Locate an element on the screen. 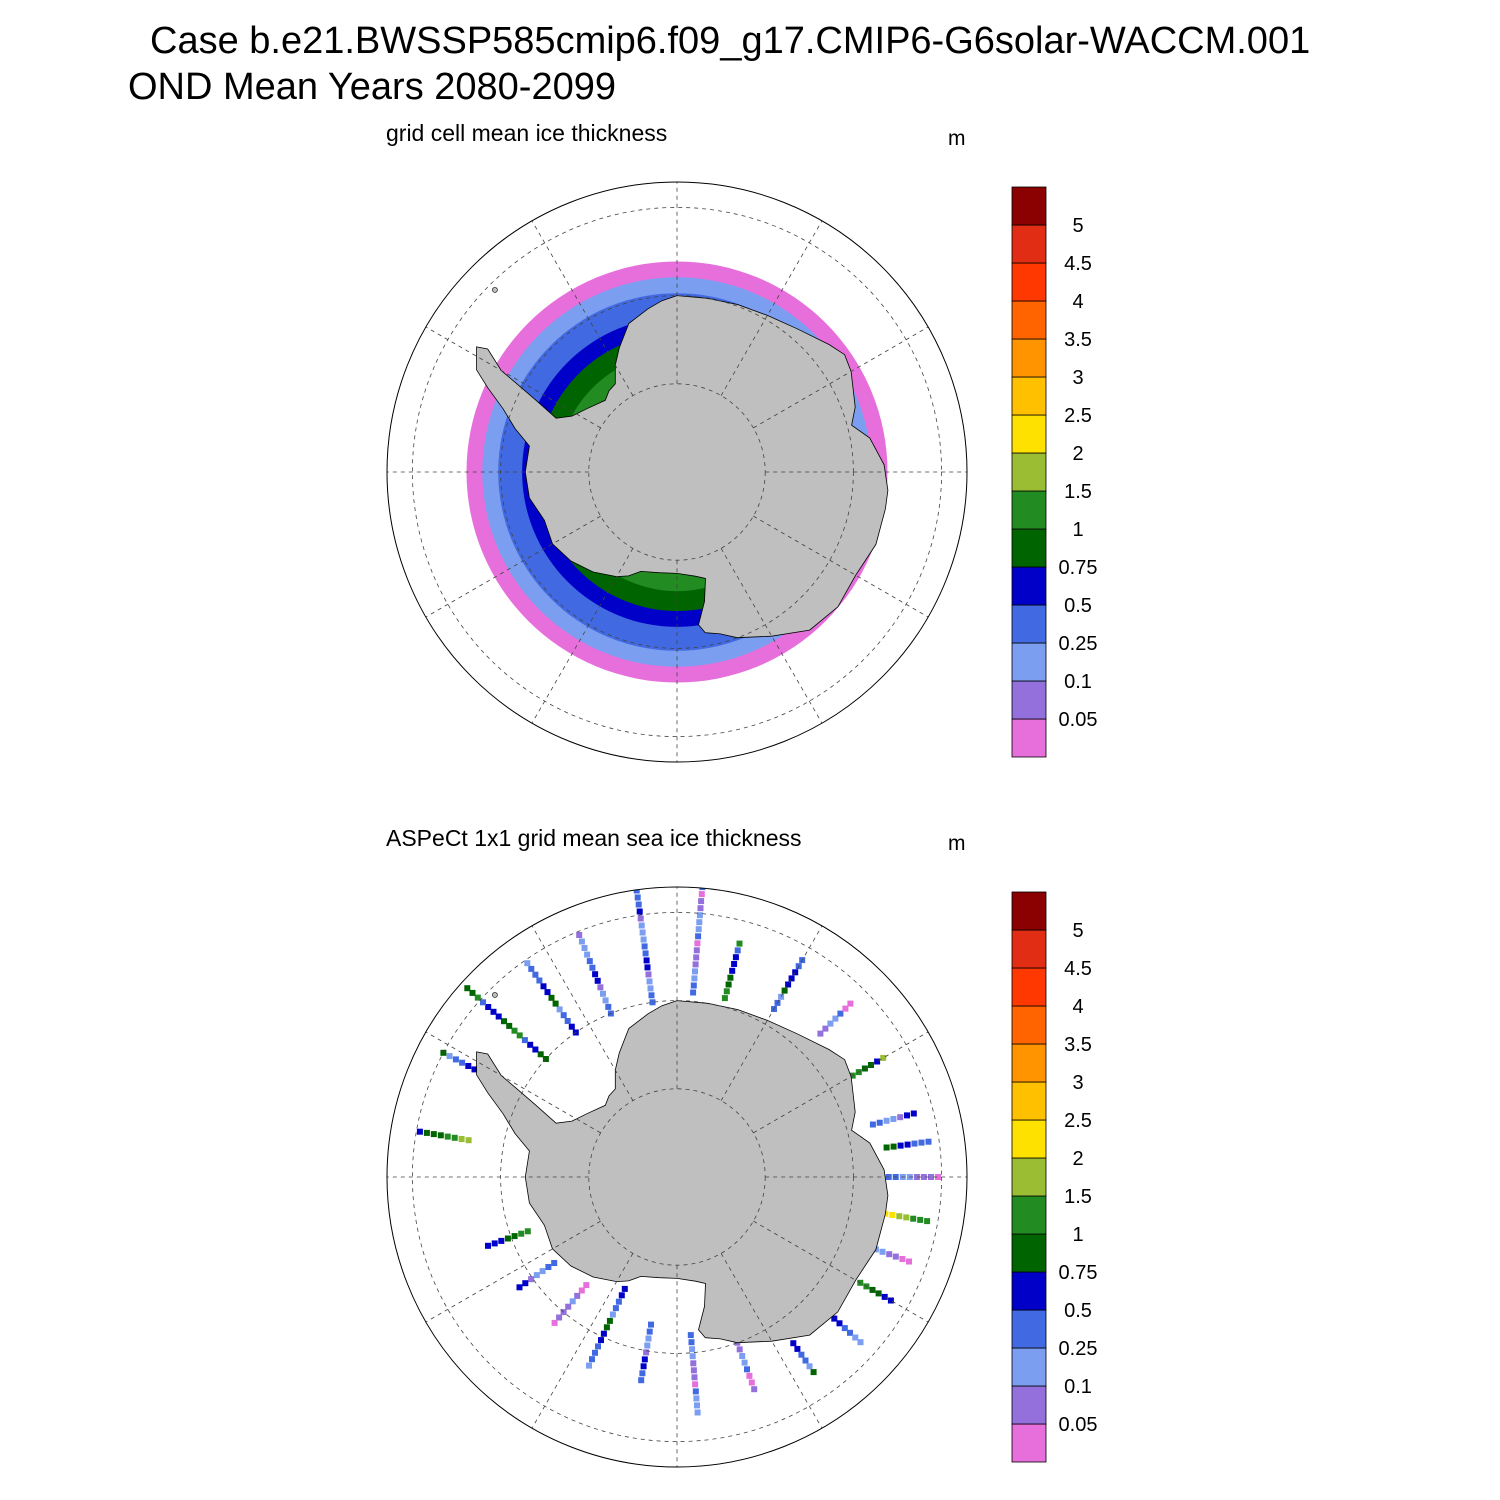  panel2-graticule is located at coordinates (677, 1177).